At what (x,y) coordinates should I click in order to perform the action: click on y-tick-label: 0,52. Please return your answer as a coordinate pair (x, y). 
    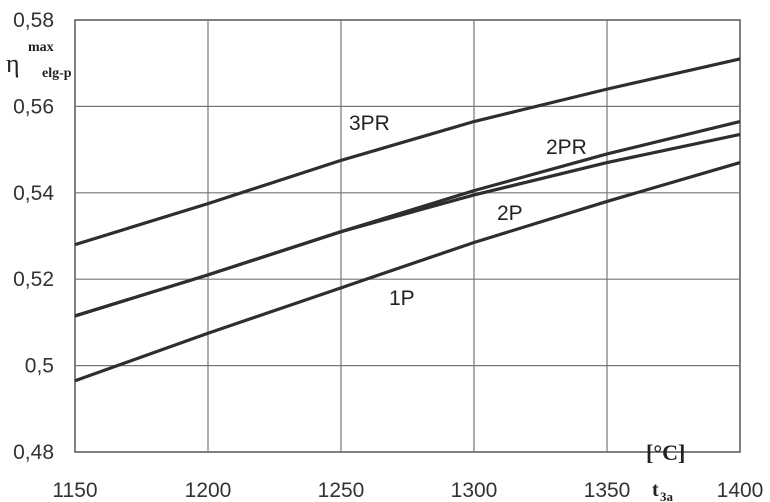
    Looking at the image, I should click on (33, 279).